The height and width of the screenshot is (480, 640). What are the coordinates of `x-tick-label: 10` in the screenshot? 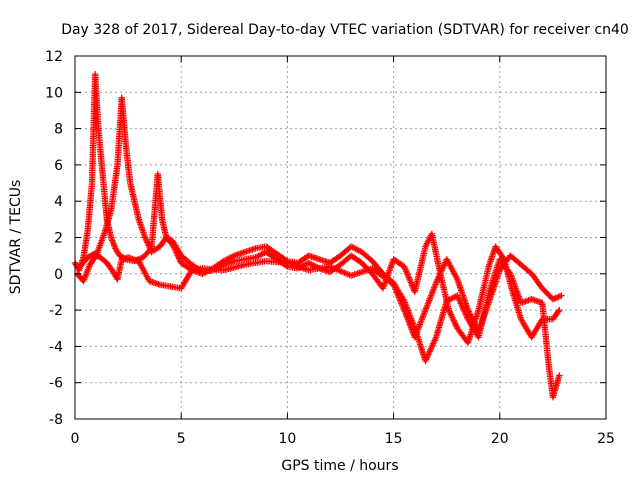 It's located at (287, 439).